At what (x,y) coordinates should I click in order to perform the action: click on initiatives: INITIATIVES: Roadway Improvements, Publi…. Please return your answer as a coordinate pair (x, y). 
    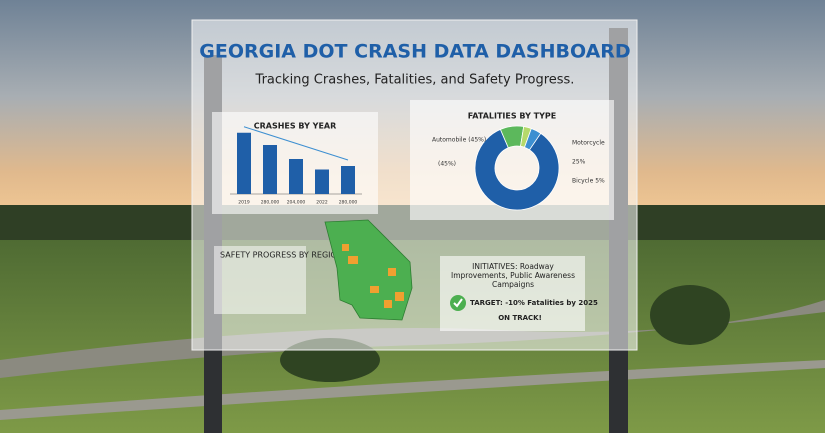
    Looking at the image, I should click on (513, 275).